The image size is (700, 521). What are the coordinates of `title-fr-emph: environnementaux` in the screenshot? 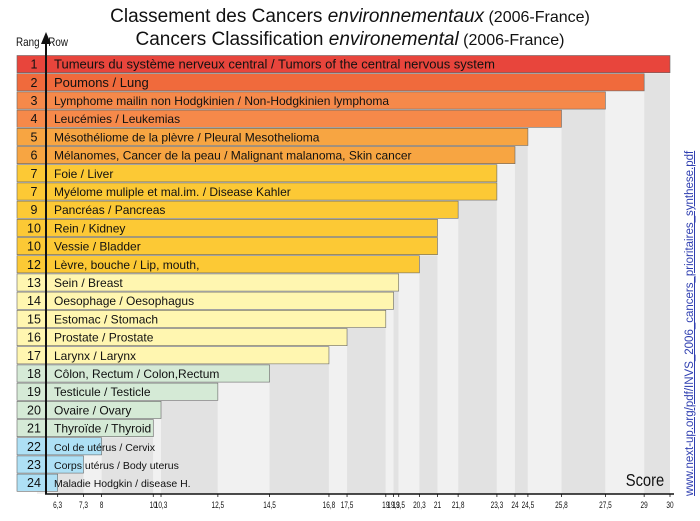 It's located at (406, 16).